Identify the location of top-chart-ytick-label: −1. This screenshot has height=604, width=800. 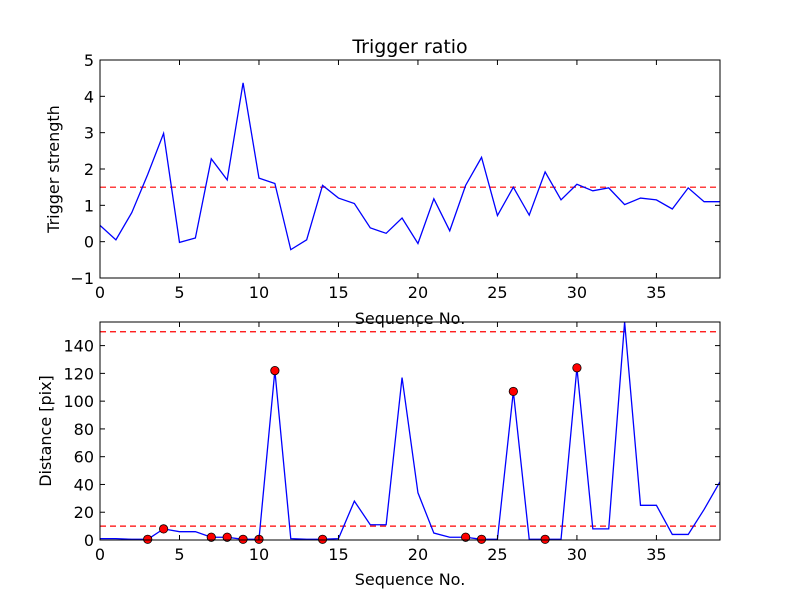
(82, 278).